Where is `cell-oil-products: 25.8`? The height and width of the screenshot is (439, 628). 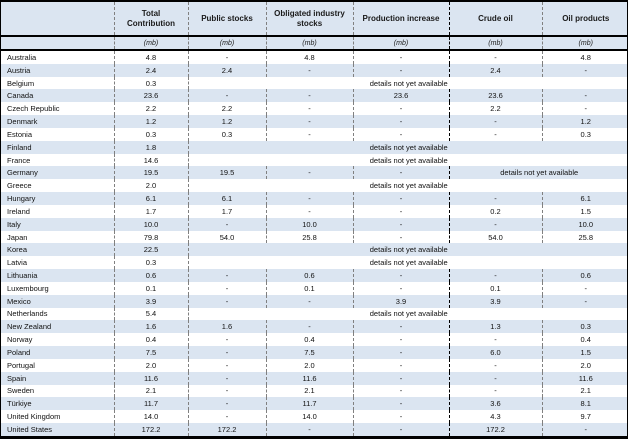 cell-oil-products: 25.8 is located at coordinates (586, 237).